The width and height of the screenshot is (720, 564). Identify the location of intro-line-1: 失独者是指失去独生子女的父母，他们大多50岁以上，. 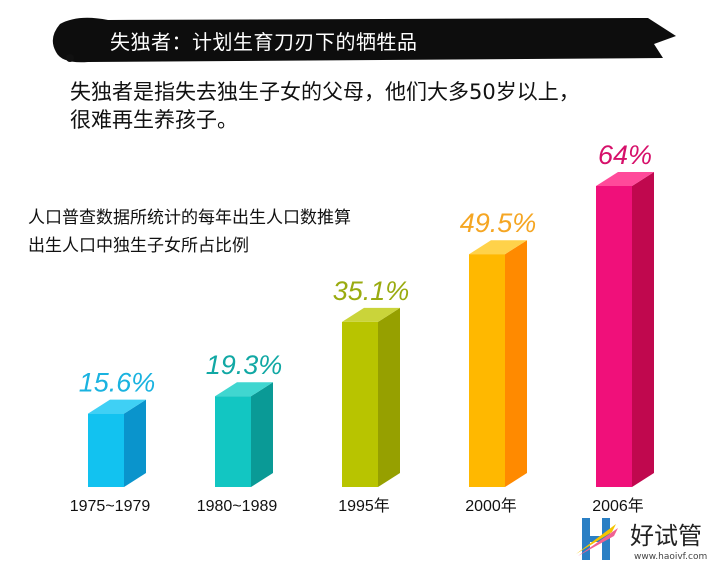
(325, 92).